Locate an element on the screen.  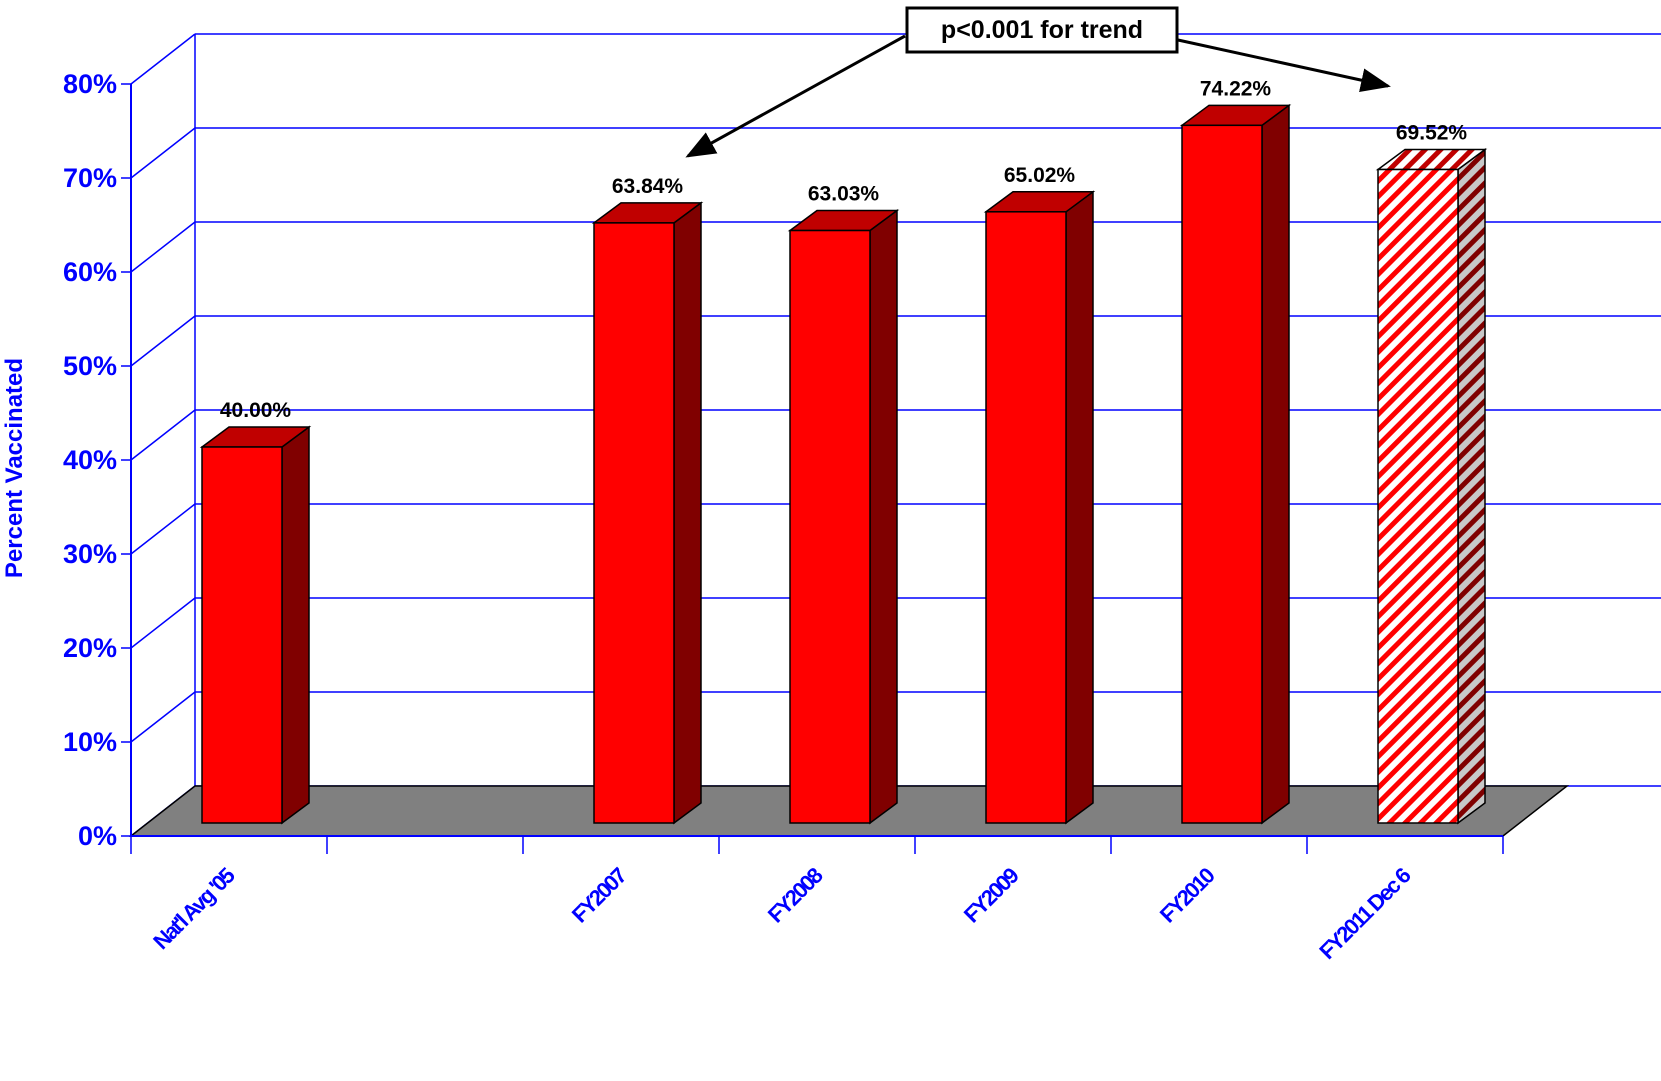
y-tick-label: 0% is located at coordinates (97, 836).